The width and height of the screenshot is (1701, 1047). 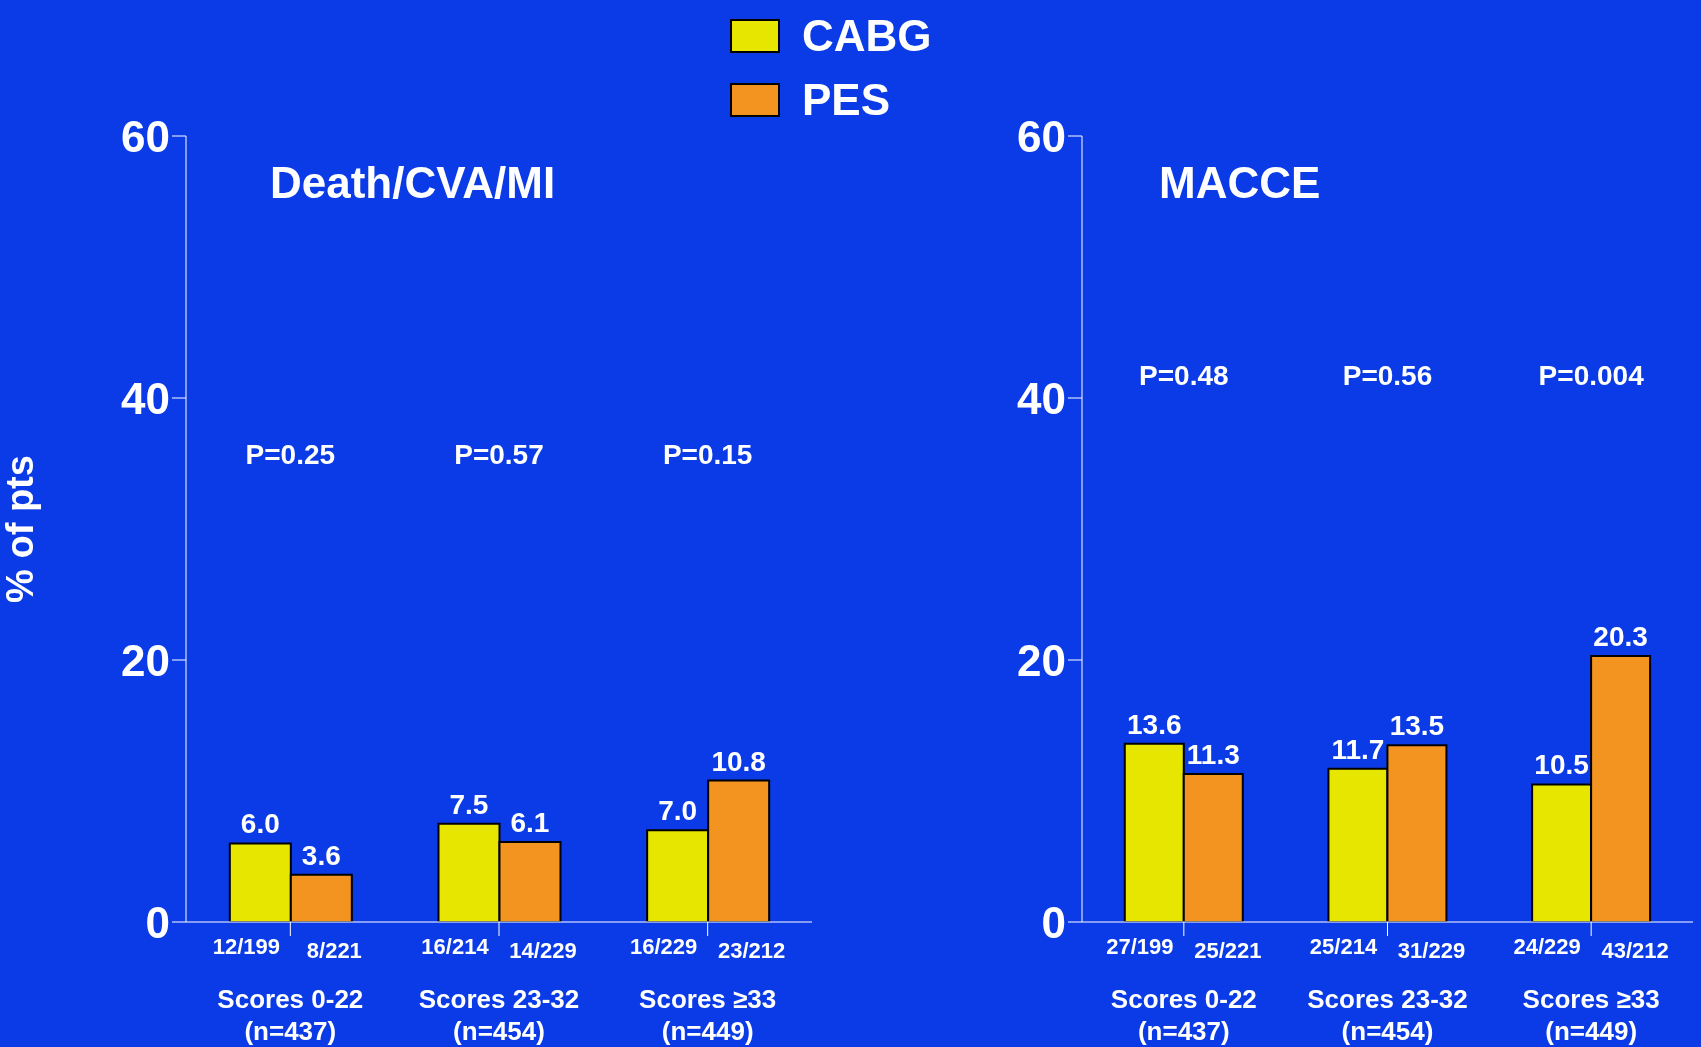 I want to click on annotation: 14/229, so click(x=543, y=950).